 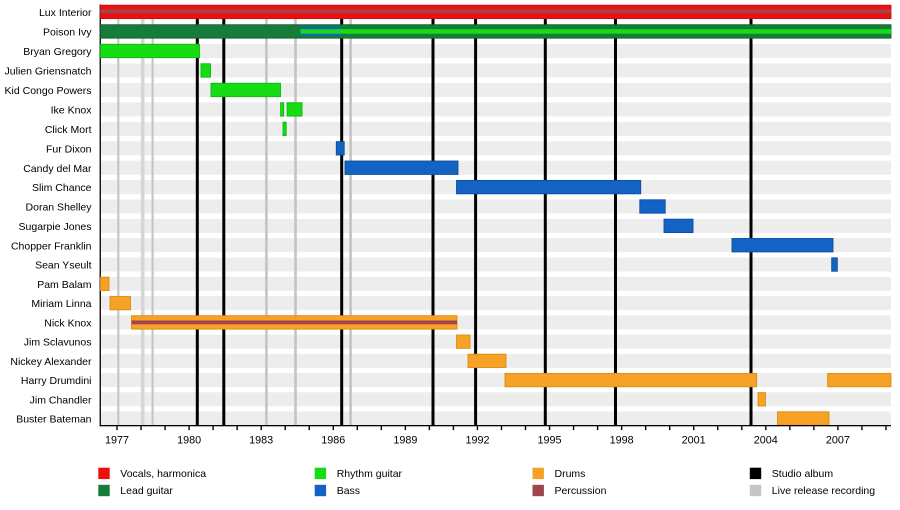 What do you see at coordinates (261, 440) in the screenshot?
I see `svg-text: 1983` at bounding box center [261, 440].